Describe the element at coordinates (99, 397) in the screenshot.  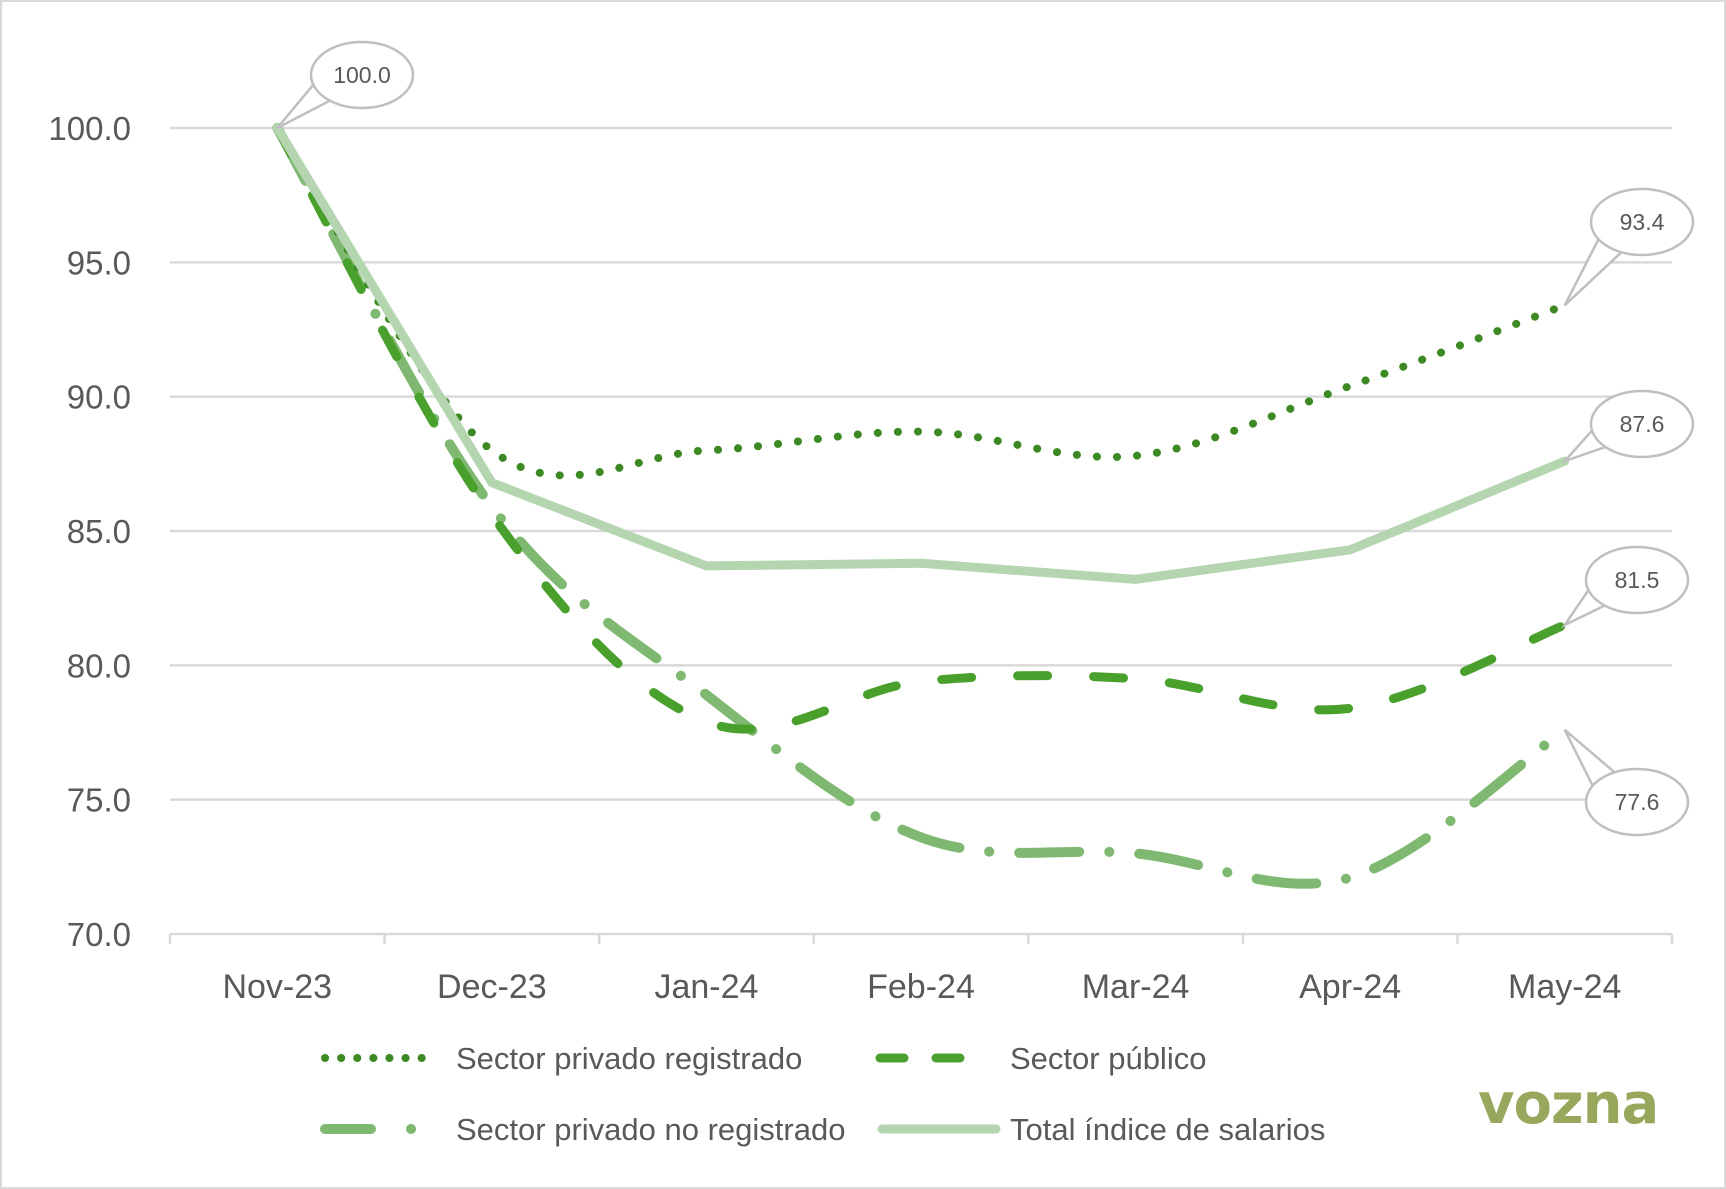
I see `y-tick-label: 90.0` at that location.